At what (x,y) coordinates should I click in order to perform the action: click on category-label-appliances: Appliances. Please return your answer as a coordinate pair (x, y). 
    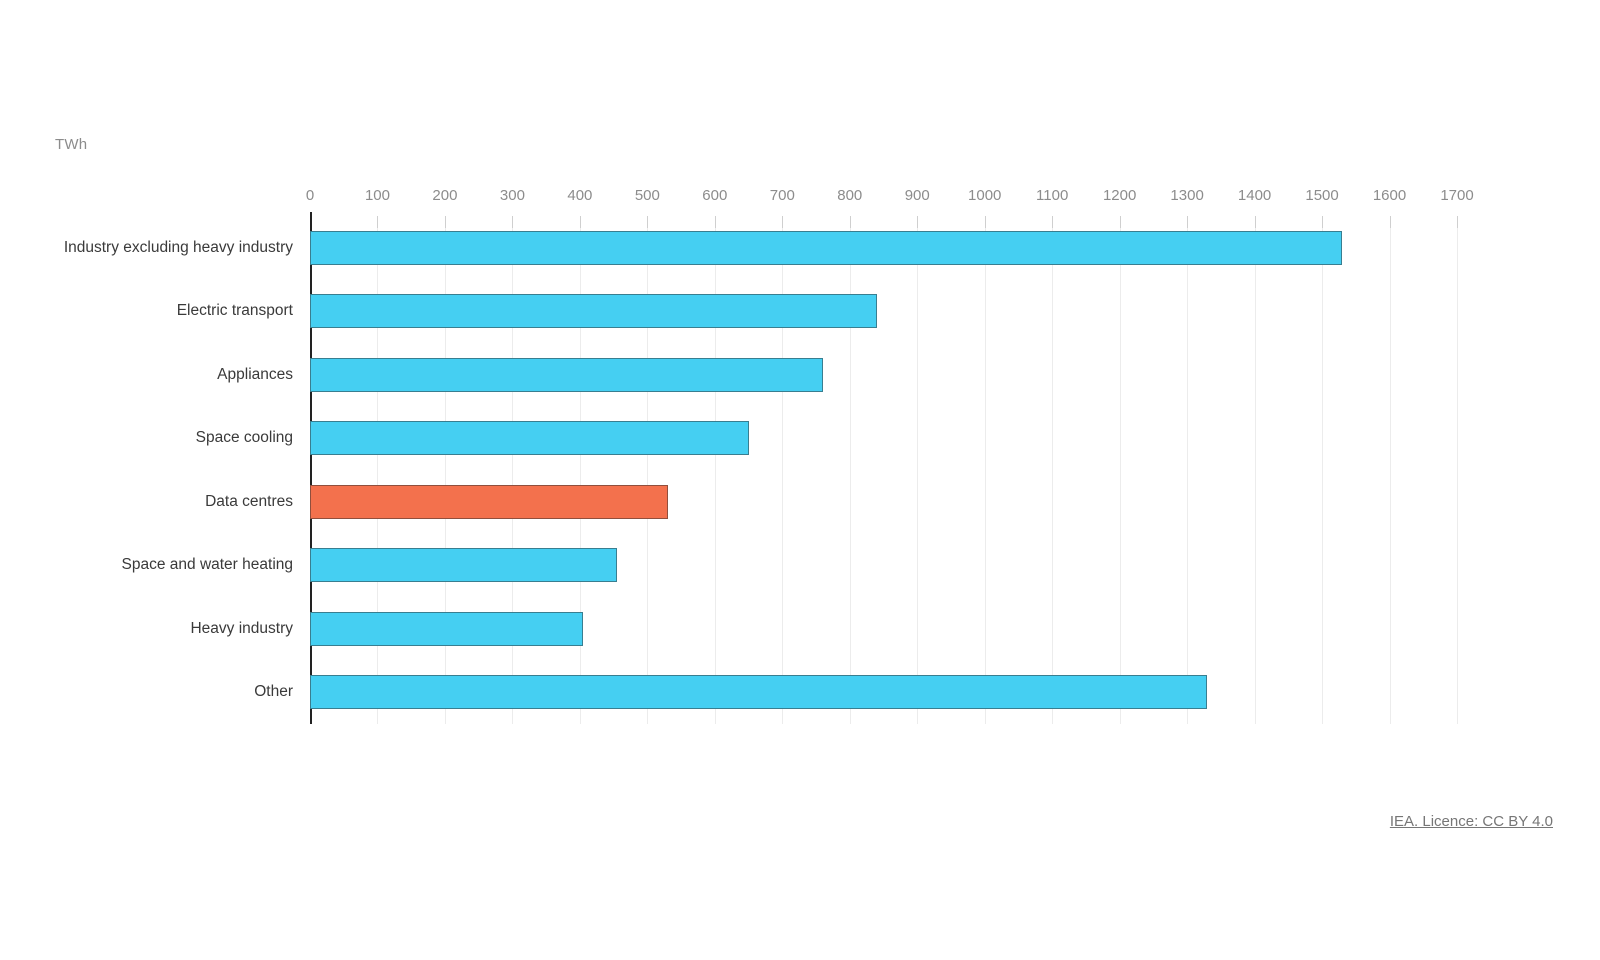
    Looking at the image, I should click on (255, 374).